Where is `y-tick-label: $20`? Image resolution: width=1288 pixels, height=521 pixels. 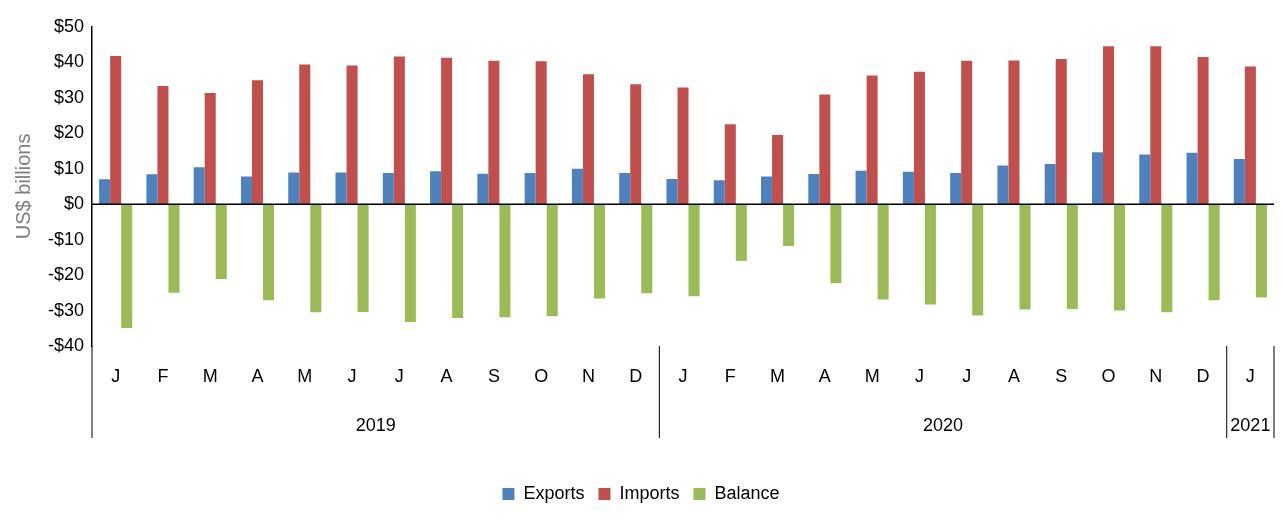 y-tick-label: $20 is located at coordinates (69, 132).